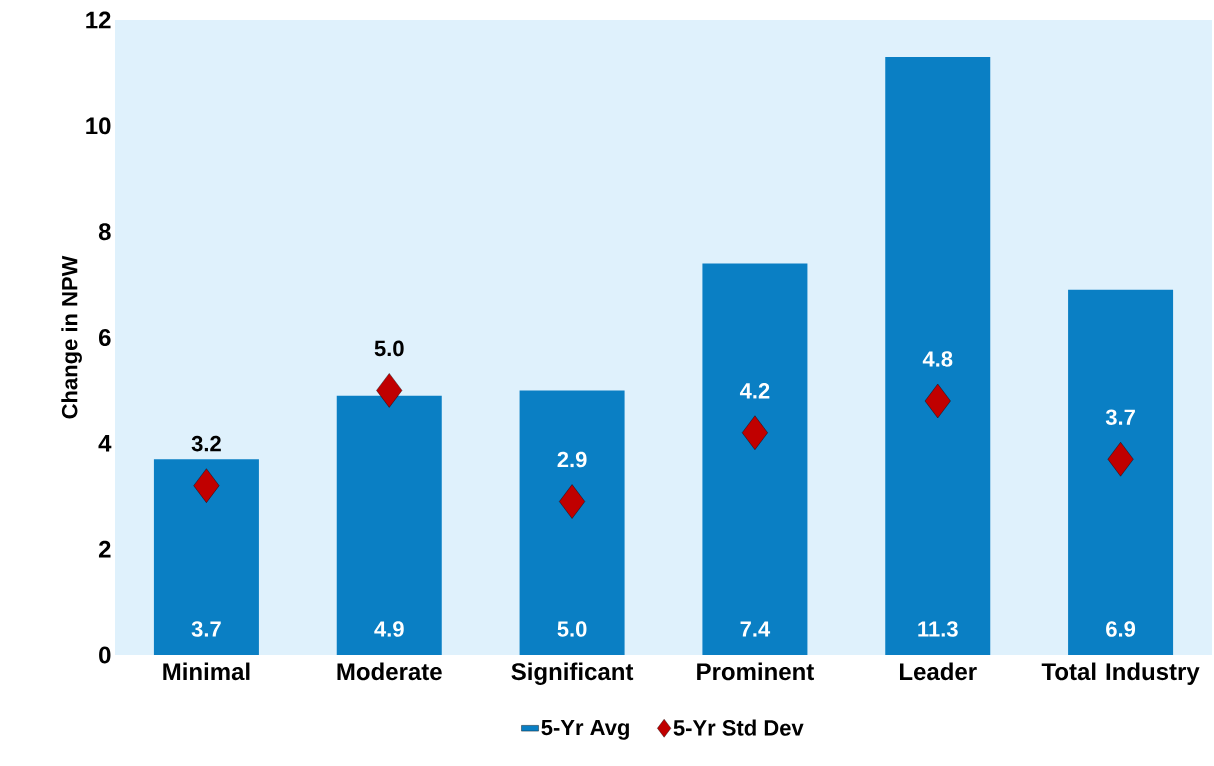 The width and height of the screenshot is (1214, 766). What do you see at coordinates (938, 629) in the screenshot?
I see `data-label: 11.3` at bounding box center [938, 629].